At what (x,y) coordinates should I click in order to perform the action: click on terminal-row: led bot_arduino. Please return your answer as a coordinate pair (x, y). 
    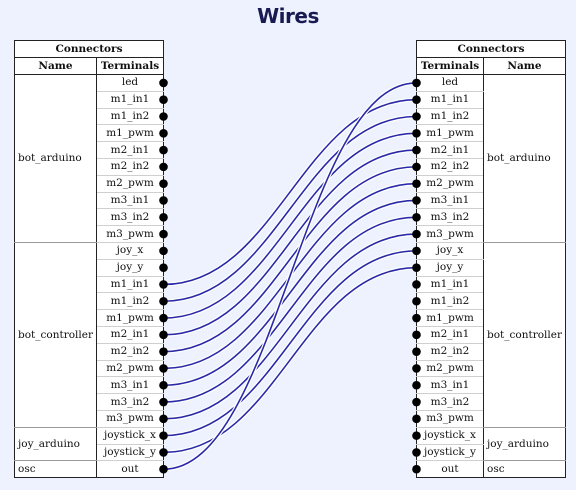
    Looking at the image, I should click on (491, 158).